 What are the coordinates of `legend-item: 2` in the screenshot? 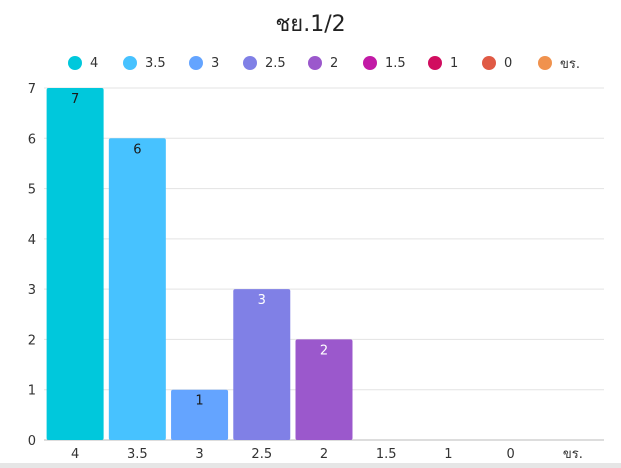 It's located at (323, 63).